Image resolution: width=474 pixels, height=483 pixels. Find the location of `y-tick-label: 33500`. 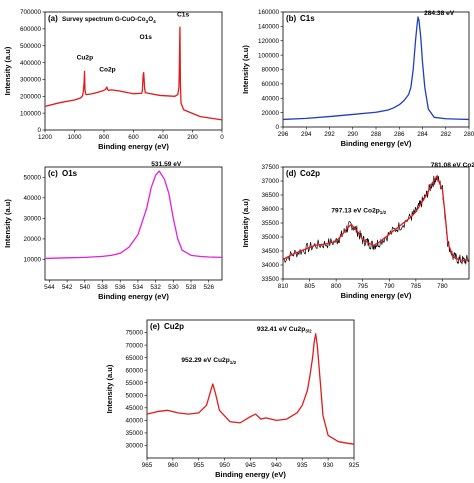

y-tick-label: 33500 is located at coordinates (270, 279).